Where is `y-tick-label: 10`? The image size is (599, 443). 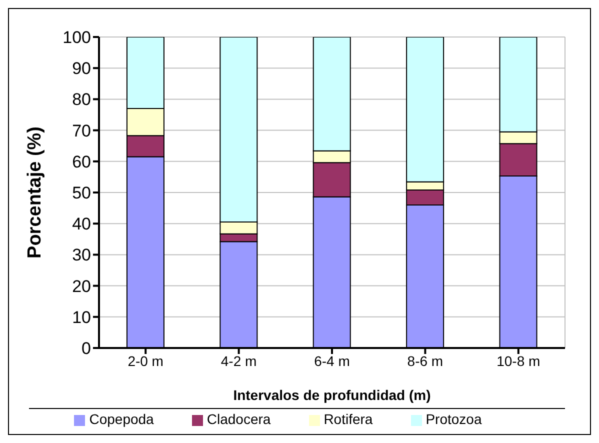
y-tick-label: 10 is located at coordinates (81, 317).